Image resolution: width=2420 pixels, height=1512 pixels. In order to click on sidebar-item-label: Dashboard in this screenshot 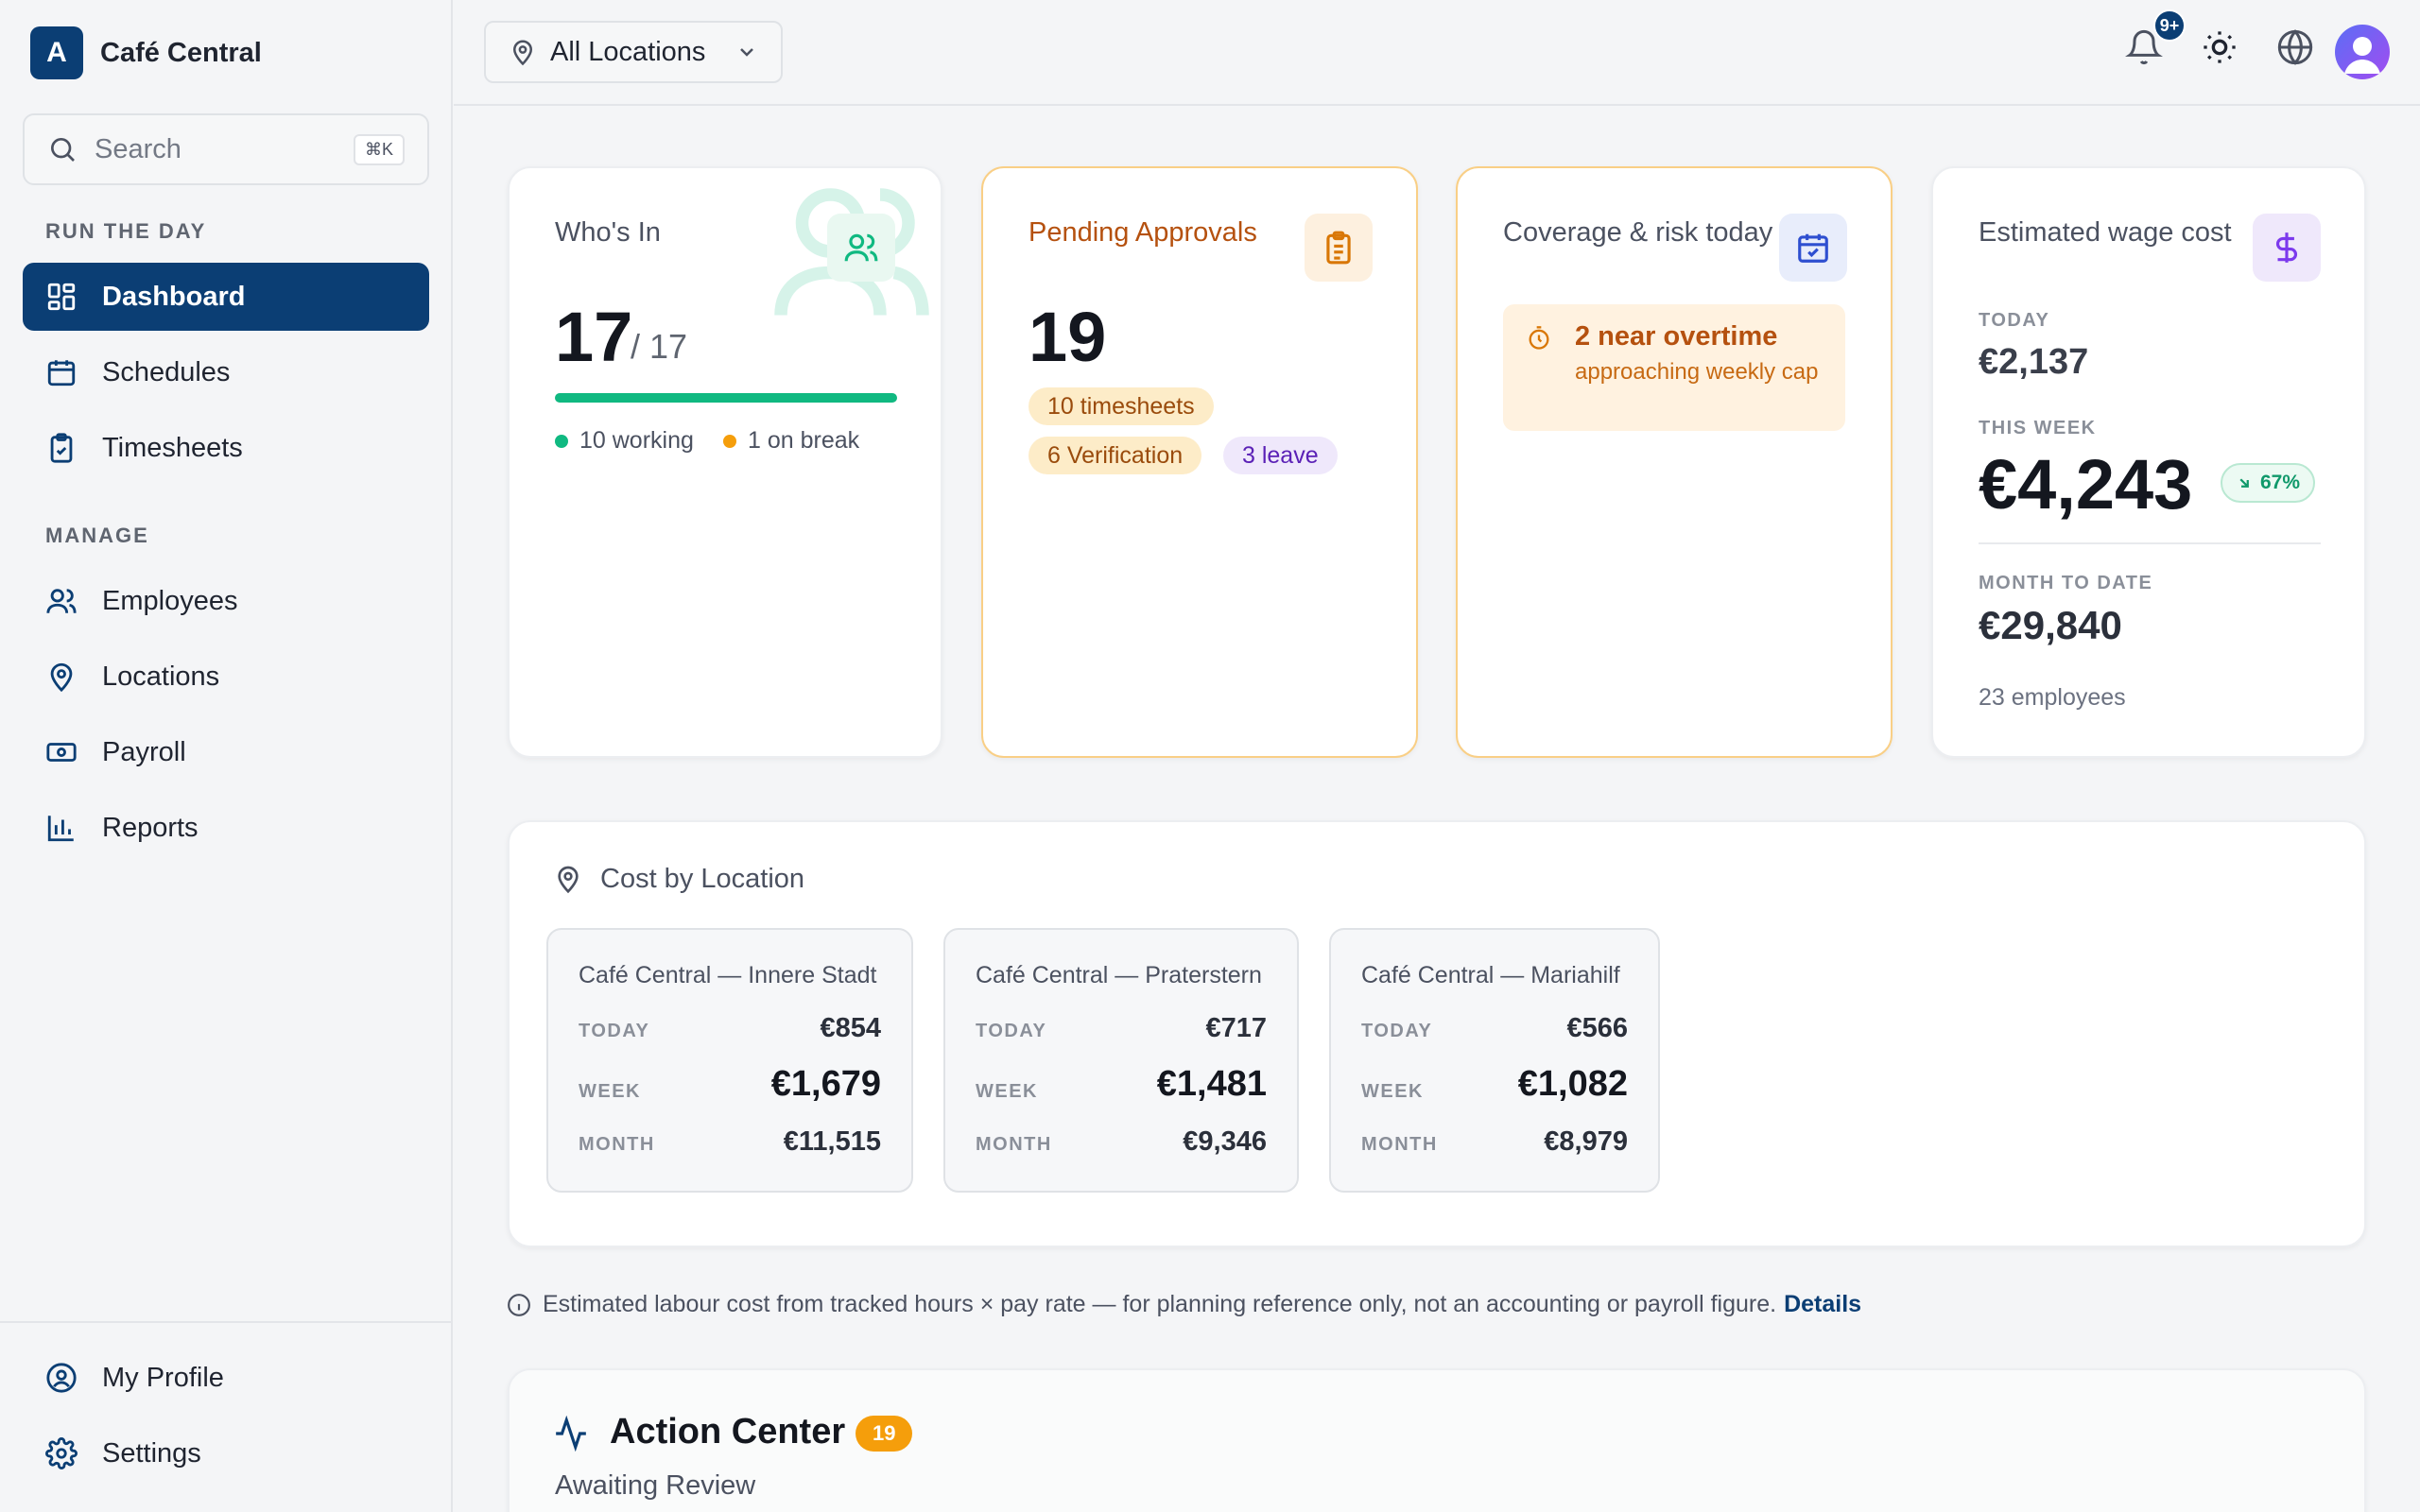, I will do `click(174, 296)`.